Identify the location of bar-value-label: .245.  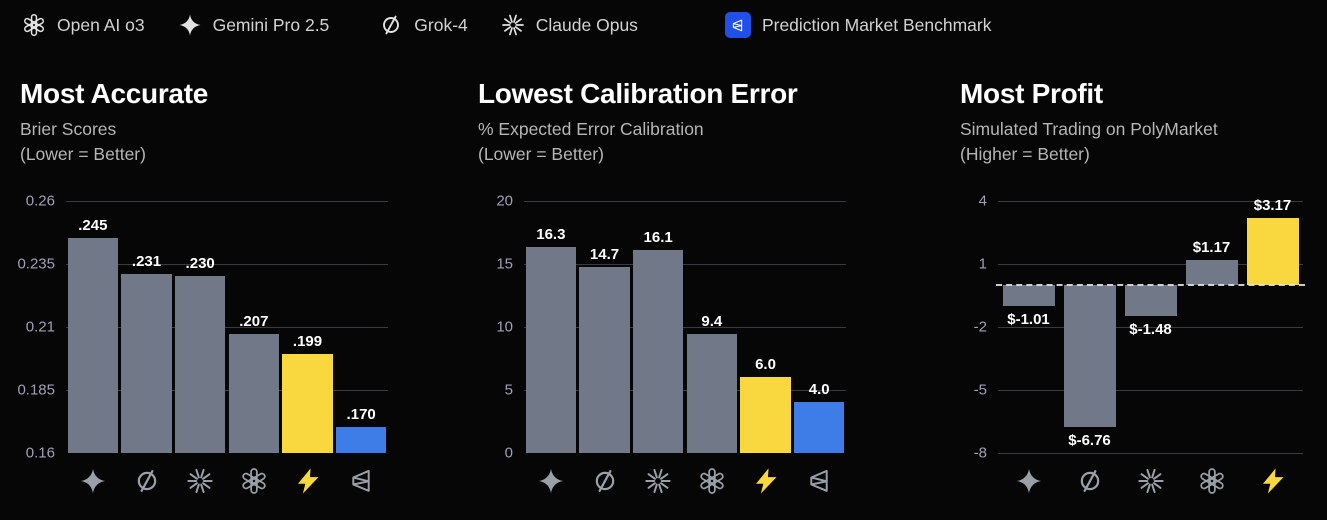
(93, 226).